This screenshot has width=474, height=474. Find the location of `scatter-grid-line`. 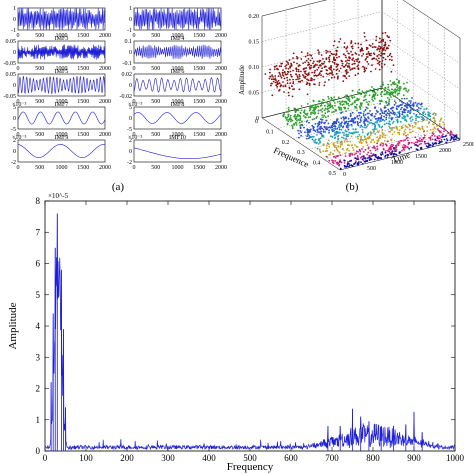

scatter-grid-line is located at coordinates (421, 37).